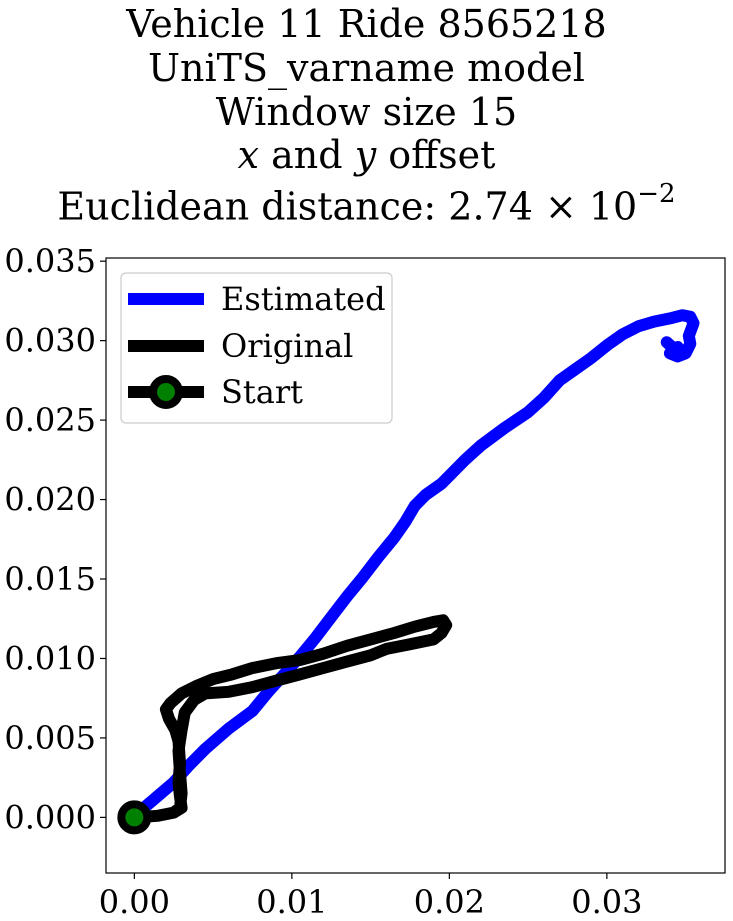 This screenshot has height=921, width=733. What do you see at coordinates (50, 579) in the screenshot?
I see `y-tick-label: 0.015` at bounding box center [50, 579].